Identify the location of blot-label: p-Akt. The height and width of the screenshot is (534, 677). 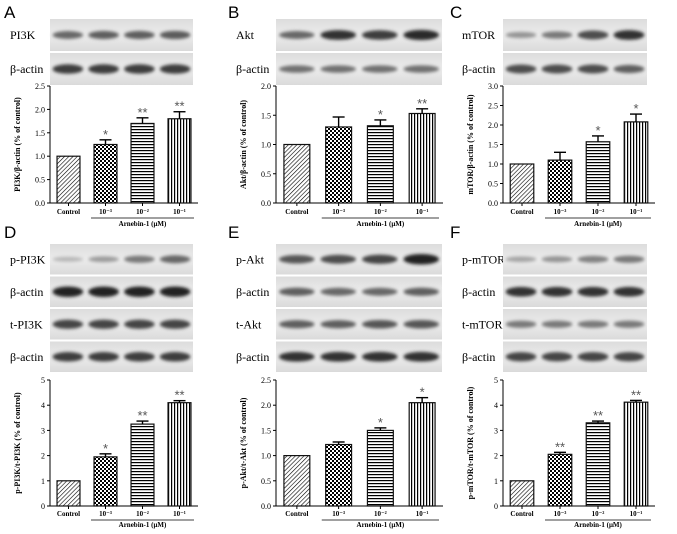
(250, 259).